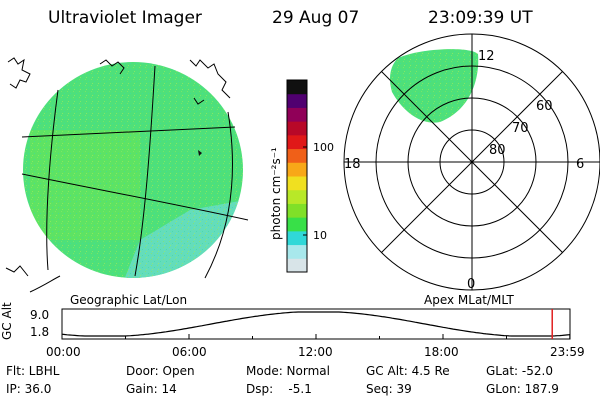  What do you see at coordinates (200, 153) in the screenshot?
I see `point-marker` at bounding box center [200, 153].